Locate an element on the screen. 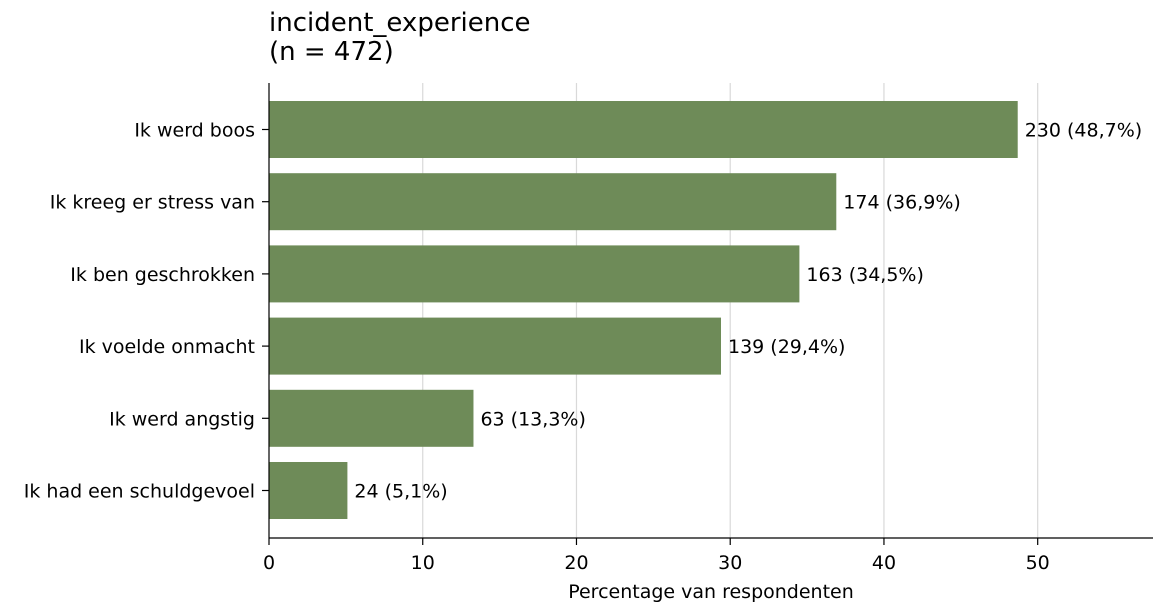  bar-value-label: 230 (48,7%) is located at coordinates (1084, 131).